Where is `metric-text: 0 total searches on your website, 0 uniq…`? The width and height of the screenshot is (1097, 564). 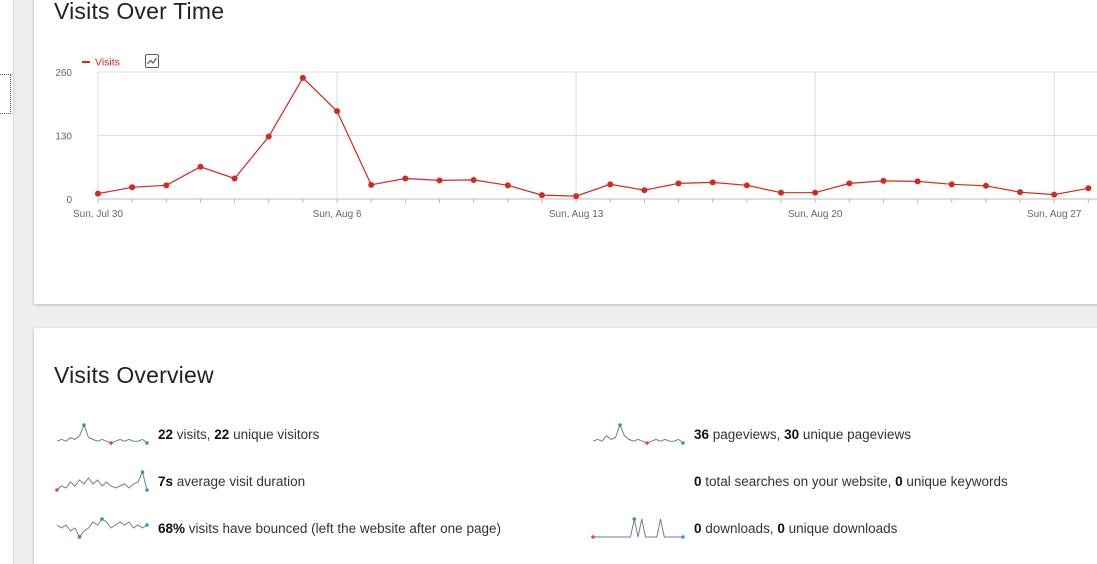
metric-text: 0 total searches on your website, 0 uniq… is located at coordinates (851, 481).